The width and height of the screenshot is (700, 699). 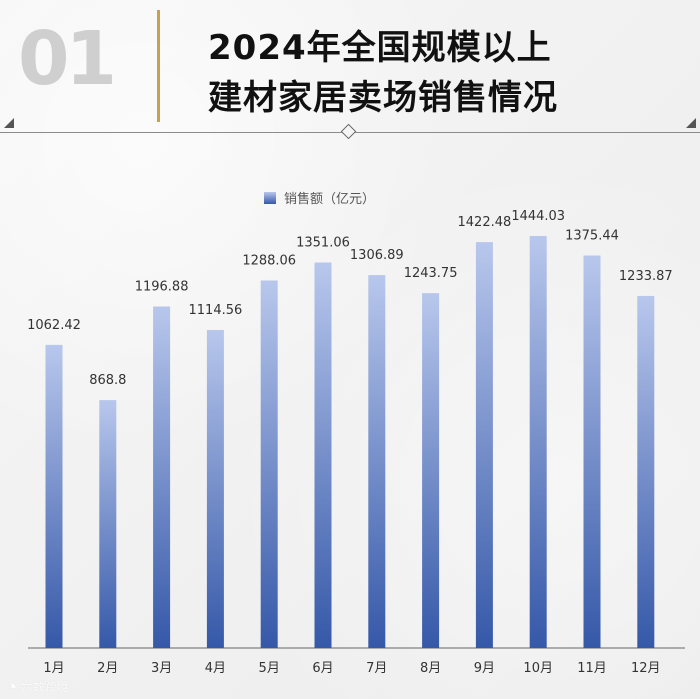 I want to click on bar-value-label: 1444.03, so click(x=538, y=216).